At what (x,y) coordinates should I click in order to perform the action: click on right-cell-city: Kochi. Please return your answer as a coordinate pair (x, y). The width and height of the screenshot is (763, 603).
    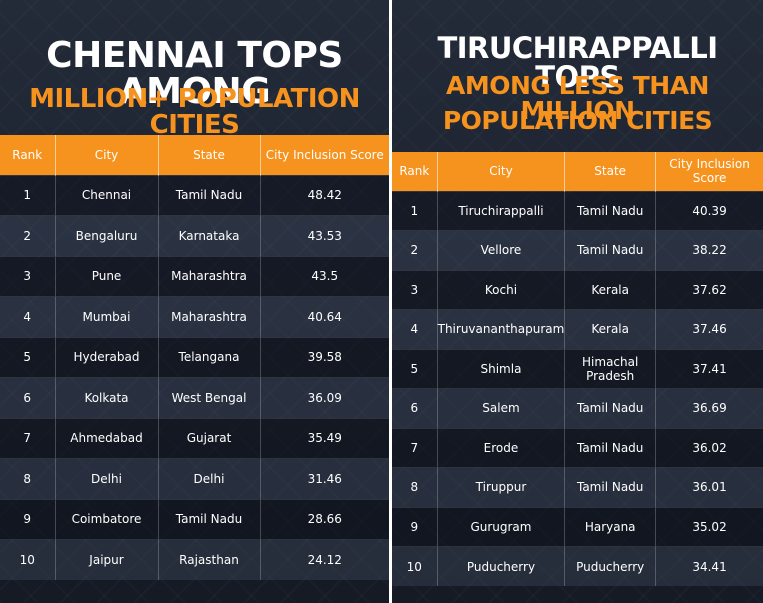
    Looking at the image, I should click on (501, 289).